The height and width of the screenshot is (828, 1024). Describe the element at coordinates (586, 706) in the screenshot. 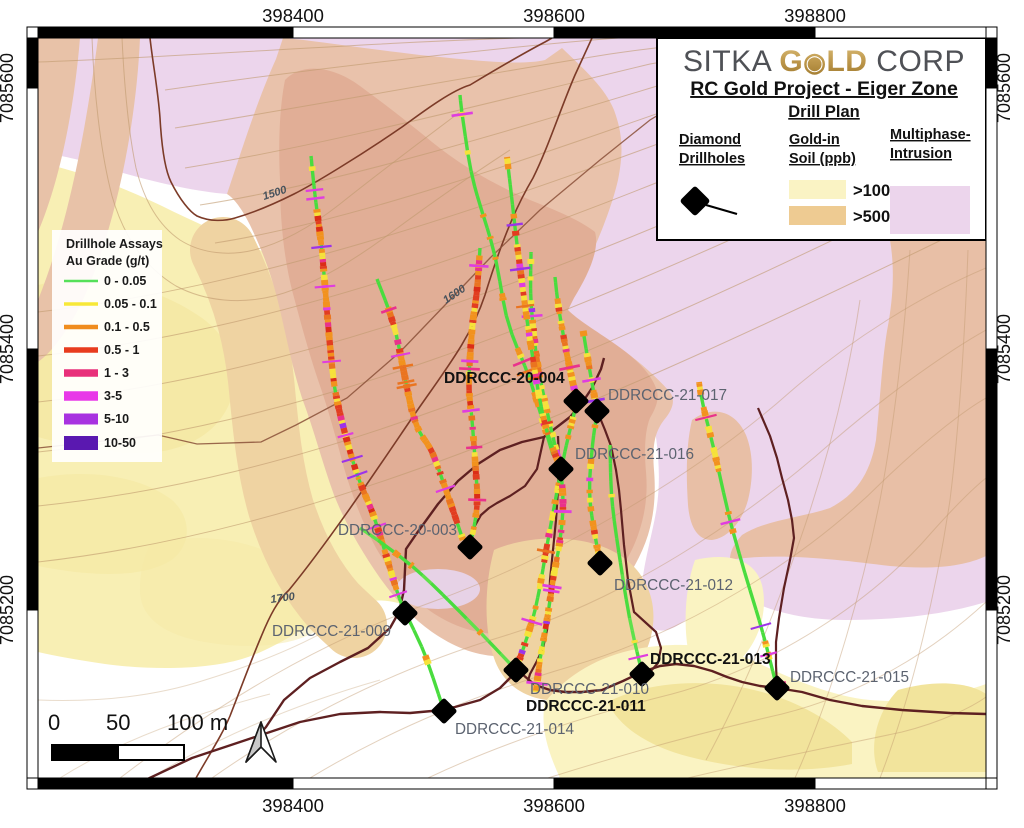

I see `svg-text: DDRCCC-21-011` at that location.